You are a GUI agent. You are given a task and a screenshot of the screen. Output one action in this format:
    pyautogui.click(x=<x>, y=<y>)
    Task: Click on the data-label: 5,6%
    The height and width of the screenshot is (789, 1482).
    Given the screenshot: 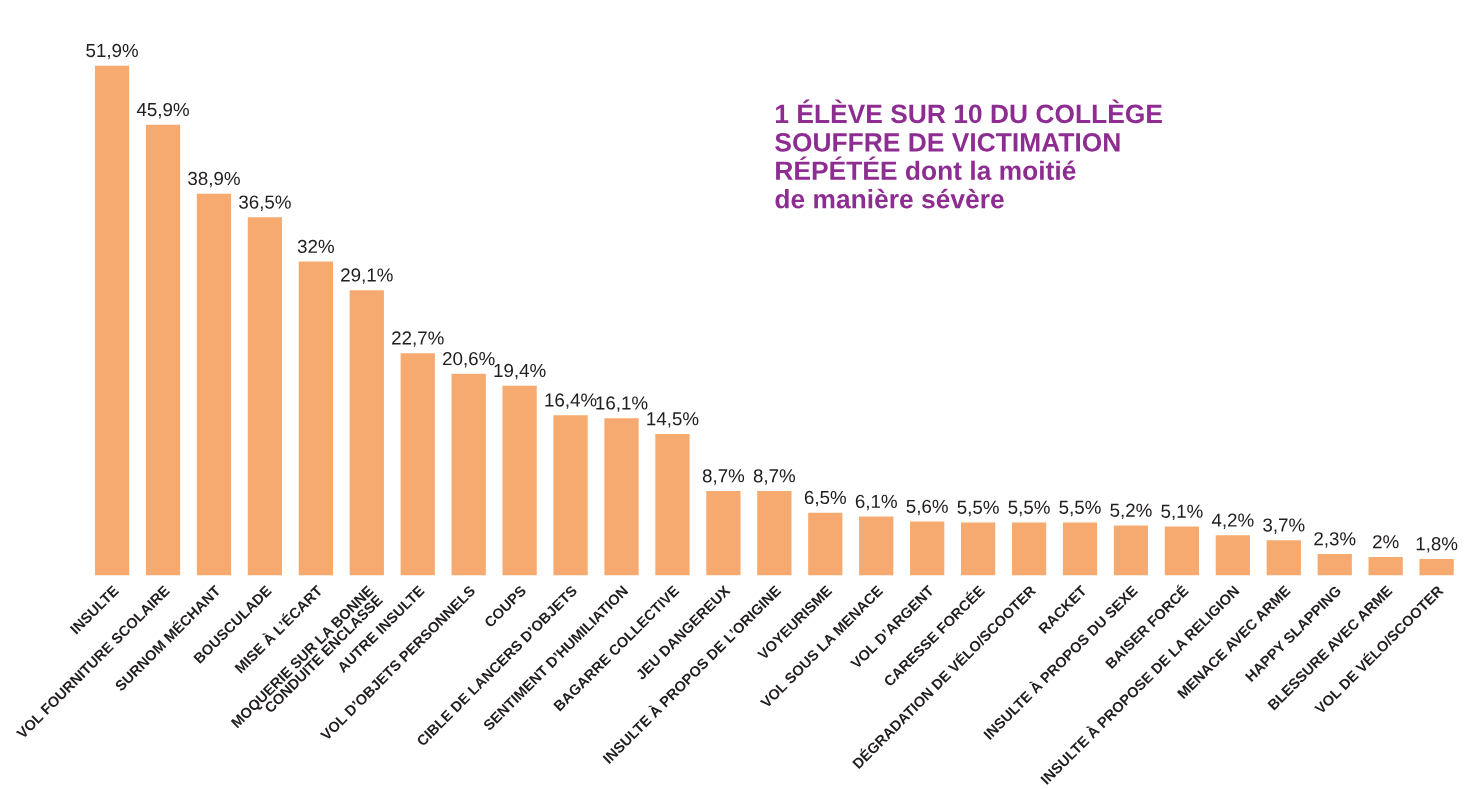 What is the action you would take?
    pyautogui.click(x=927, y=507)
    